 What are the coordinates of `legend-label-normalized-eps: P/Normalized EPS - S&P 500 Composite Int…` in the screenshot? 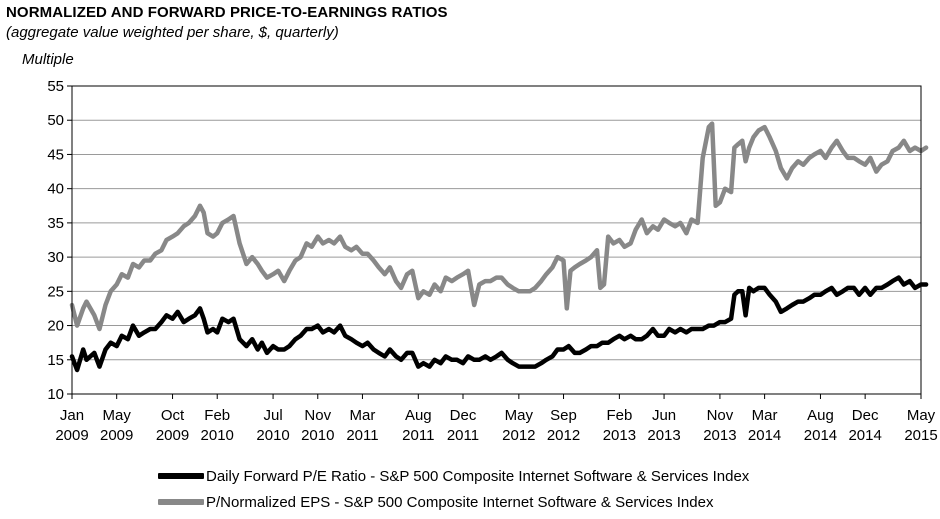 It's located at (460, 502).